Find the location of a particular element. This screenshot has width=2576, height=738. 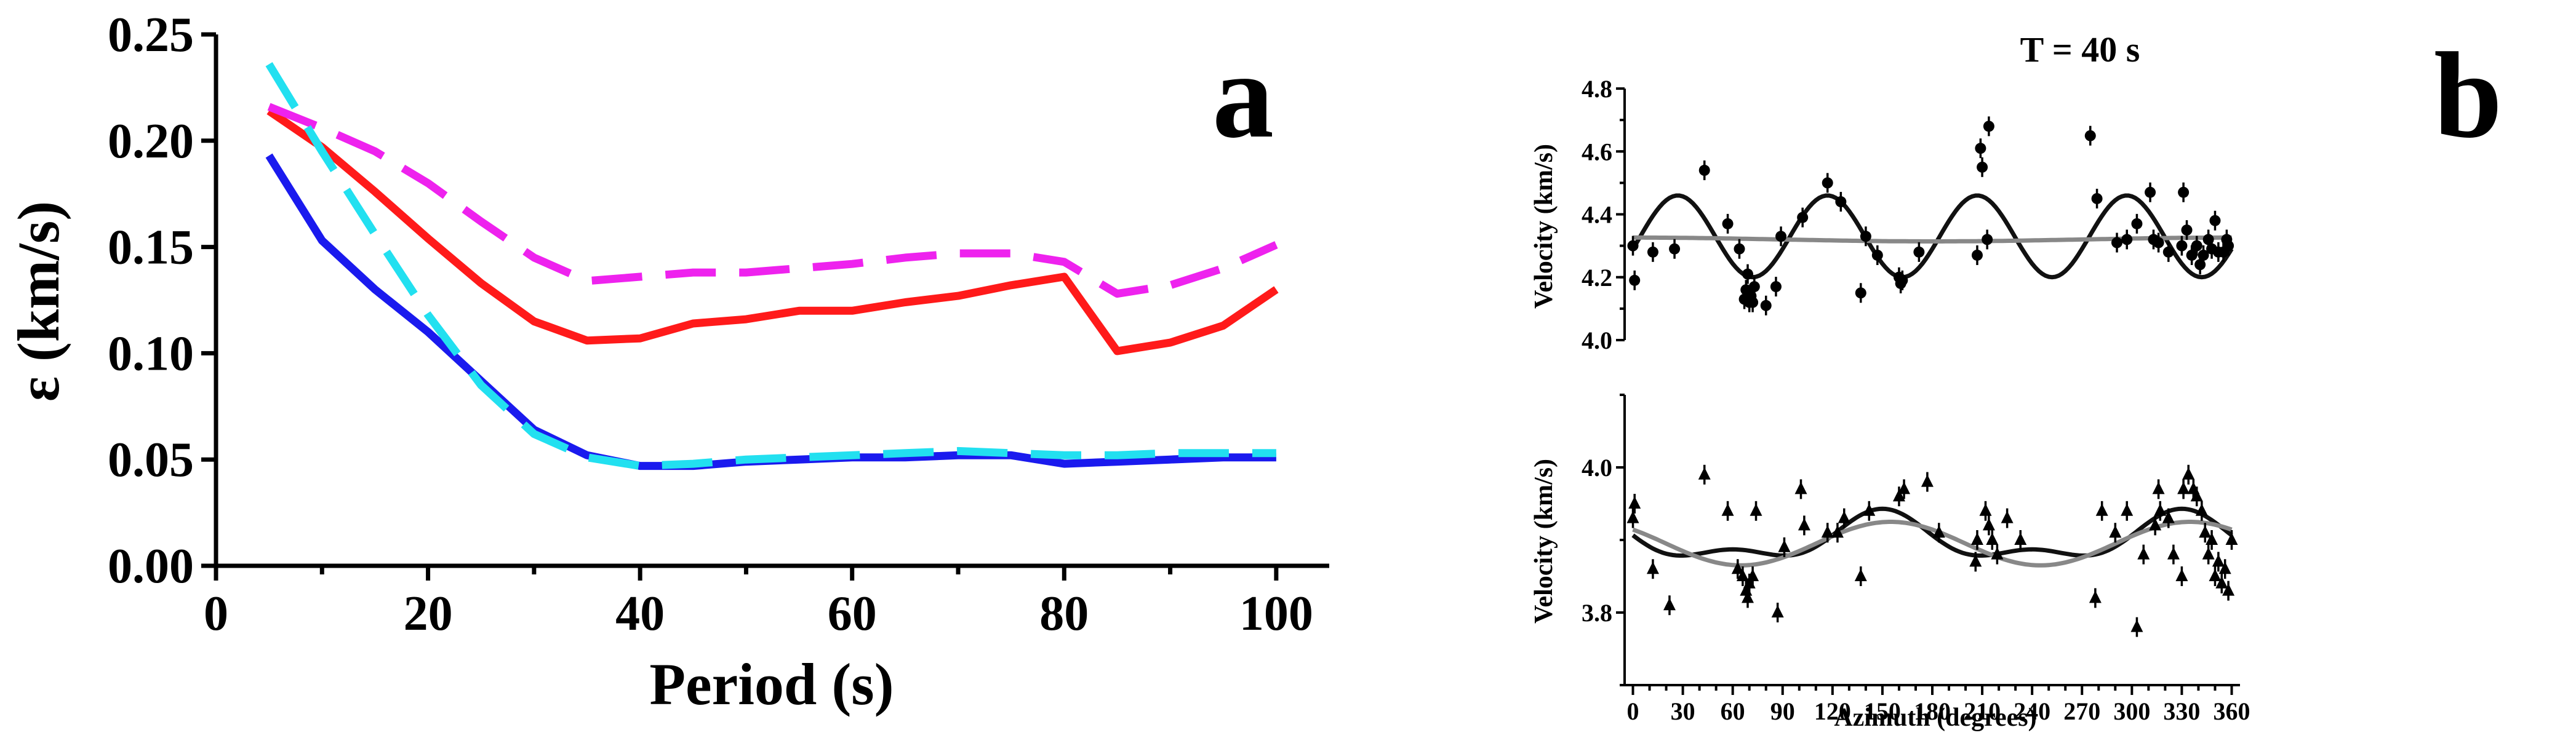

panel-a-y-tick-label: 0.20 is located at coordinates (151, 141).